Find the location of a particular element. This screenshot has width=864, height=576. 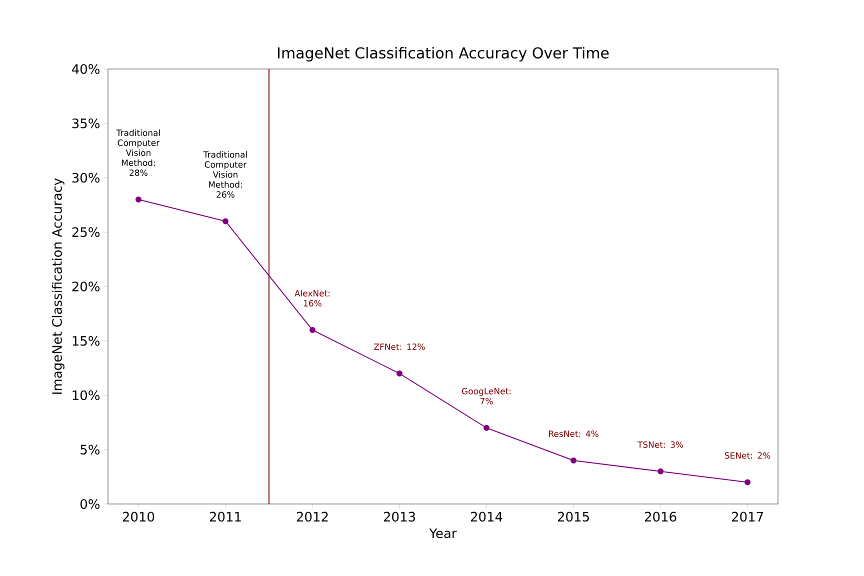

annotation: SENet: 2% is located at coordinates (747, 455).